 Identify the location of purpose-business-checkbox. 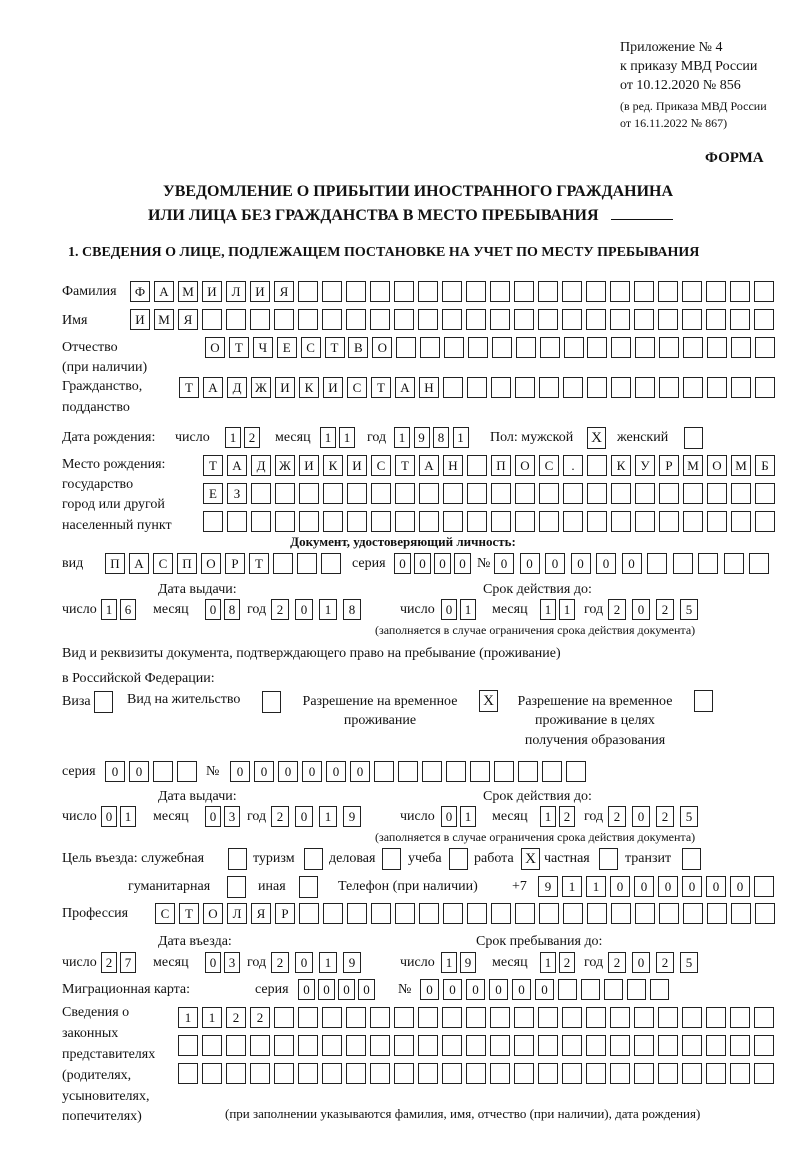
(391, 859).